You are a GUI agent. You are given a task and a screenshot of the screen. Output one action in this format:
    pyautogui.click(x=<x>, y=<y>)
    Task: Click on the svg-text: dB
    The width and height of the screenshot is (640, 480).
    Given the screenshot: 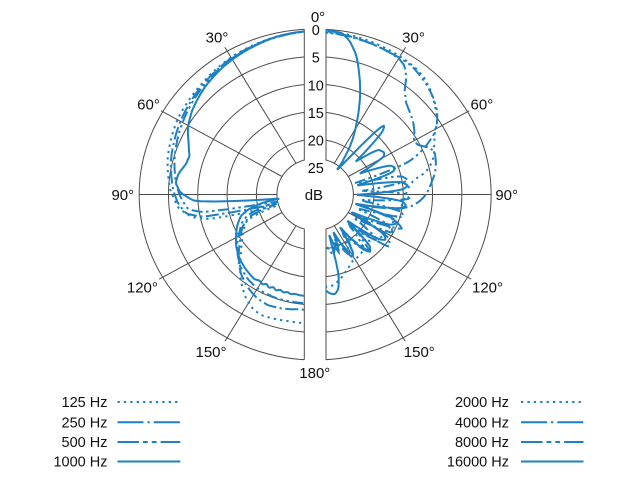 What is the action you would take?
    pyautogui.click(x=314, y=195)
    